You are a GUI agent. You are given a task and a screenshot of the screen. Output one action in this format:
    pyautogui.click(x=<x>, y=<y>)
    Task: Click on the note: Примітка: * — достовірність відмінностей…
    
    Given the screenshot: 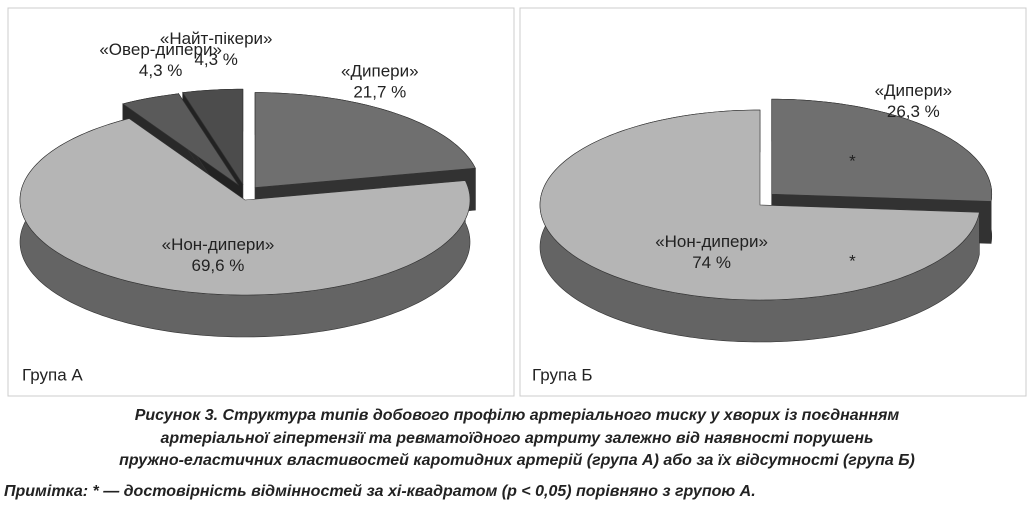 What is the action you would take?
    pyautogui.click(x=380, y=491)
    